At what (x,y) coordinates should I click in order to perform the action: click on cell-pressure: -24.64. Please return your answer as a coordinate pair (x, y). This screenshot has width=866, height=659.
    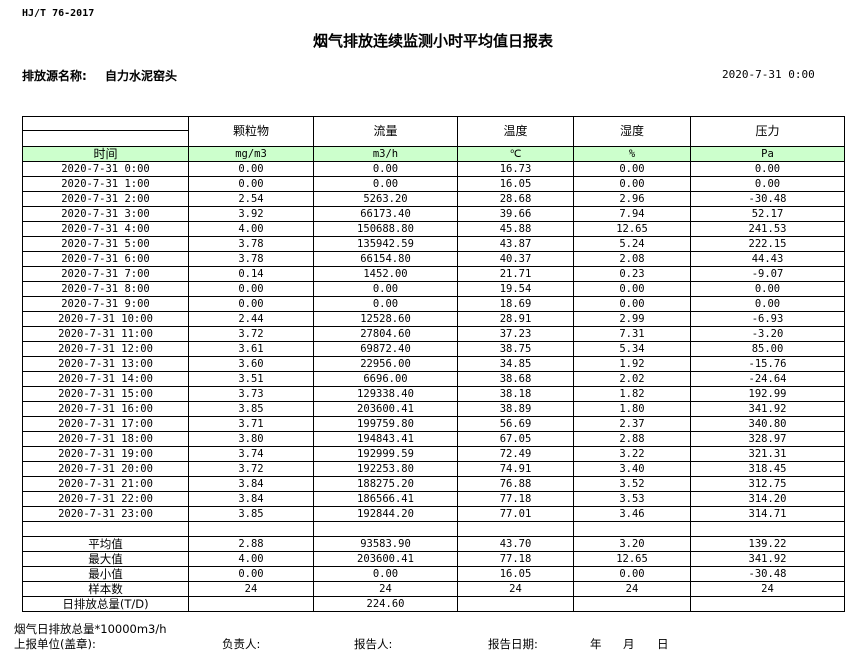
    Looking at the image, I should click on (767, 379).